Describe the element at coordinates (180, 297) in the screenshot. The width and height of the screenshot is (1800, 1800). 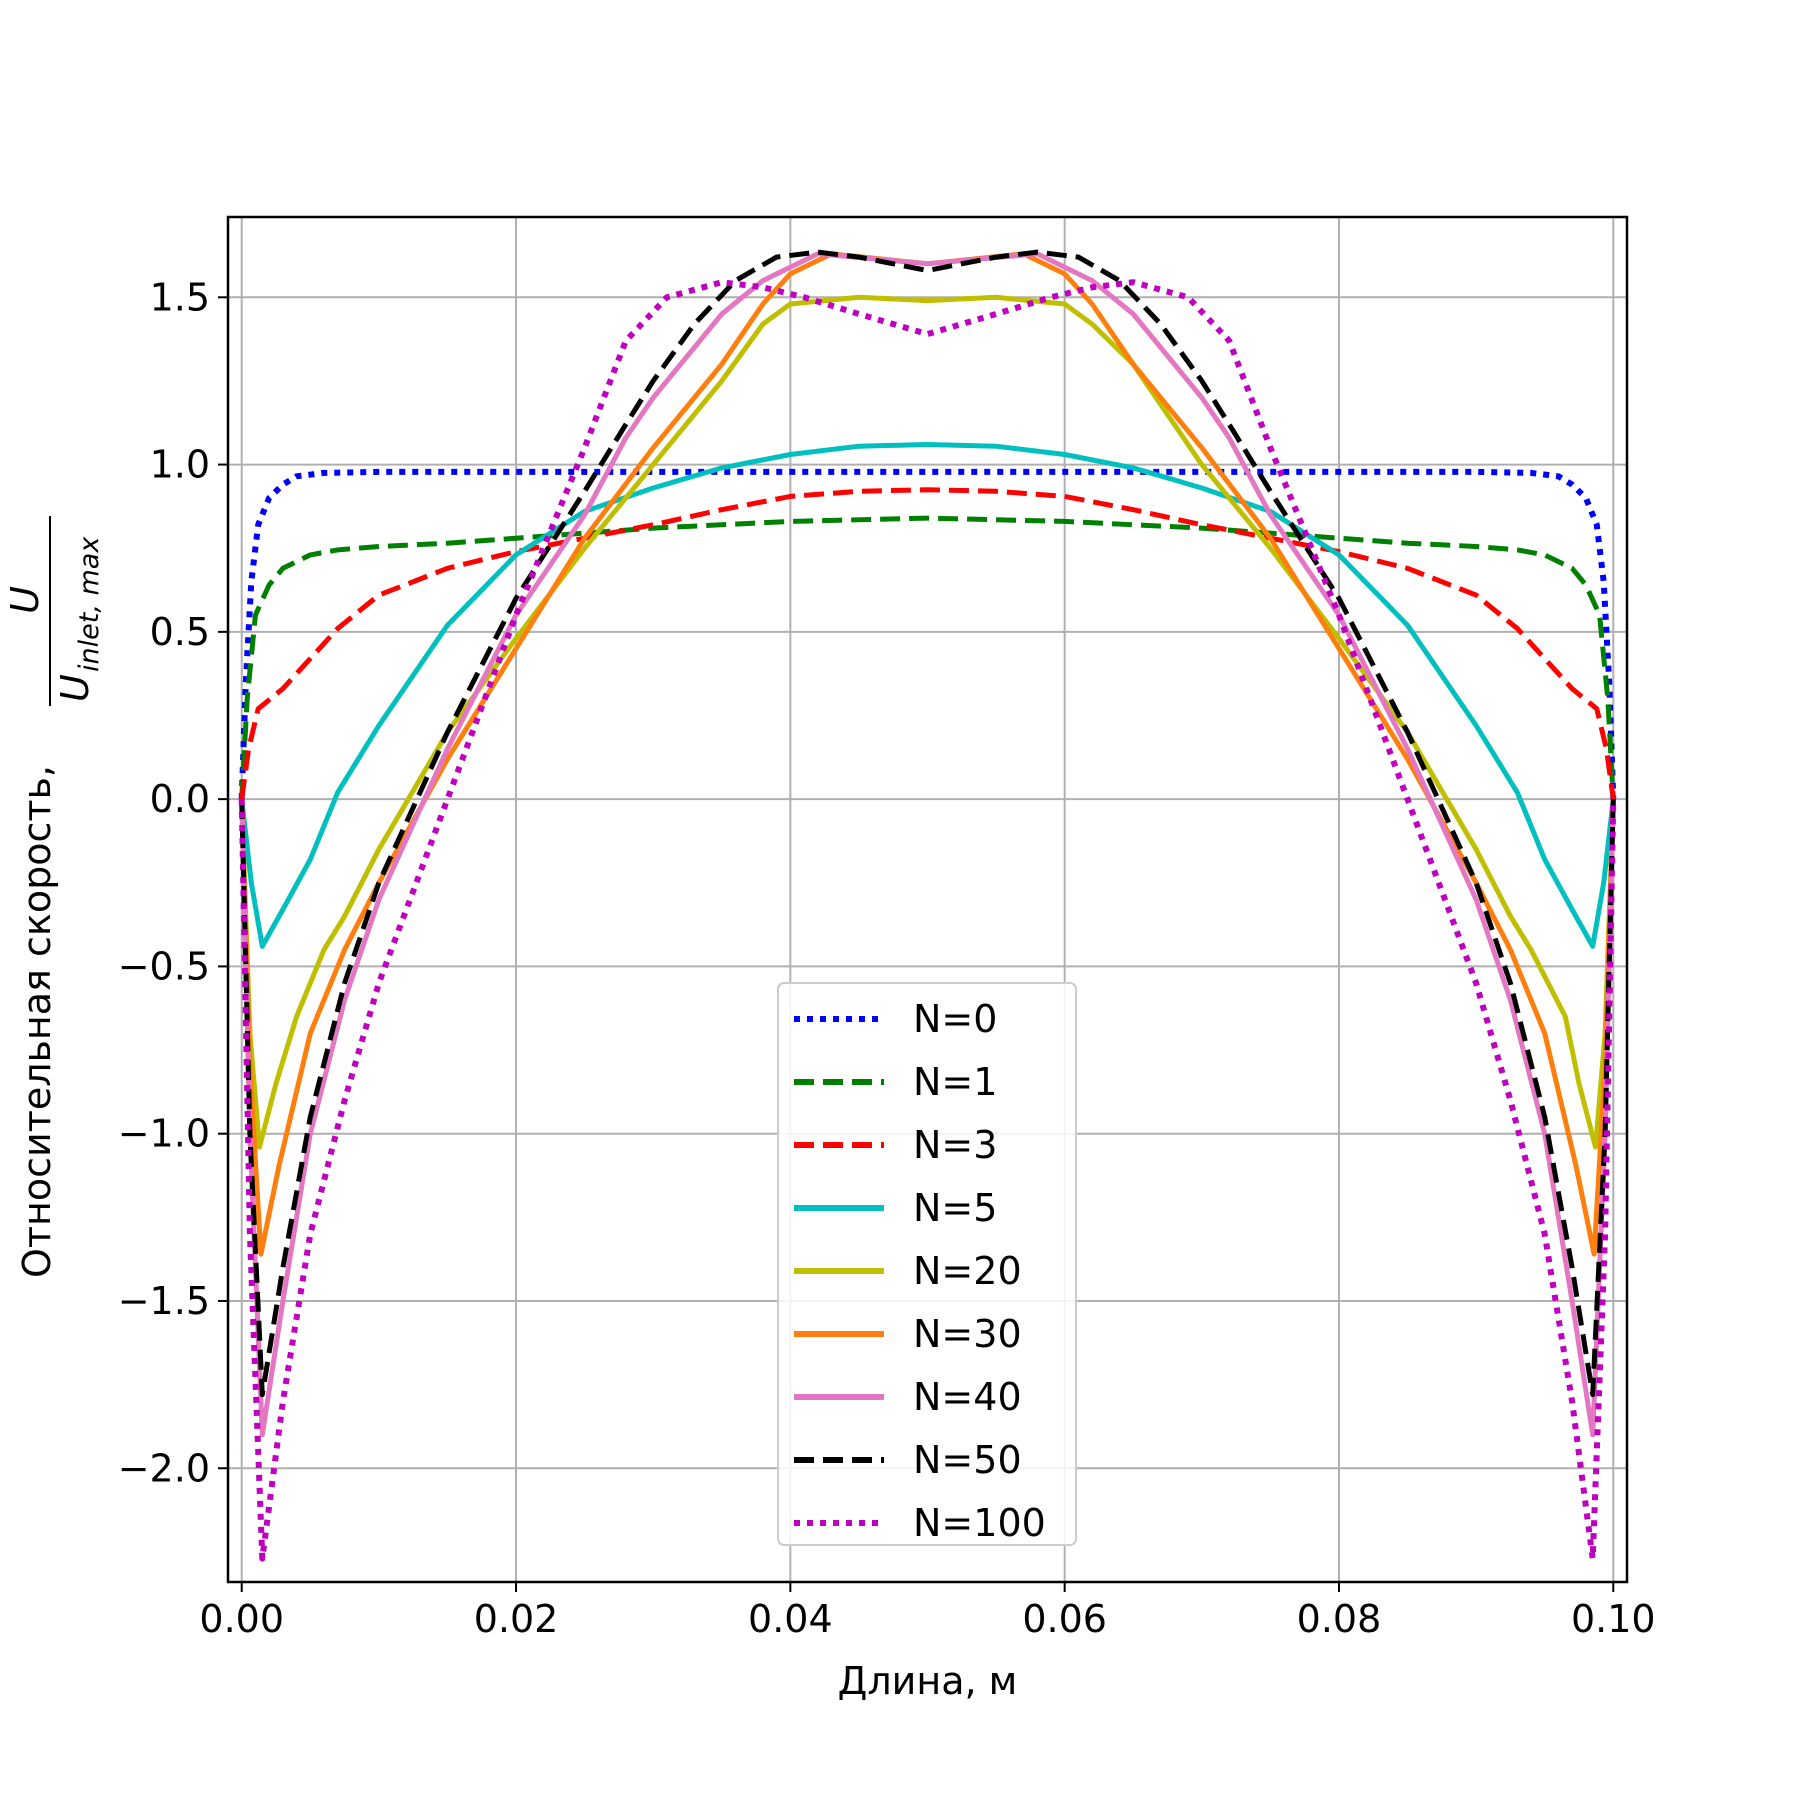
I see `y-tick-label: 1.5` at that location.